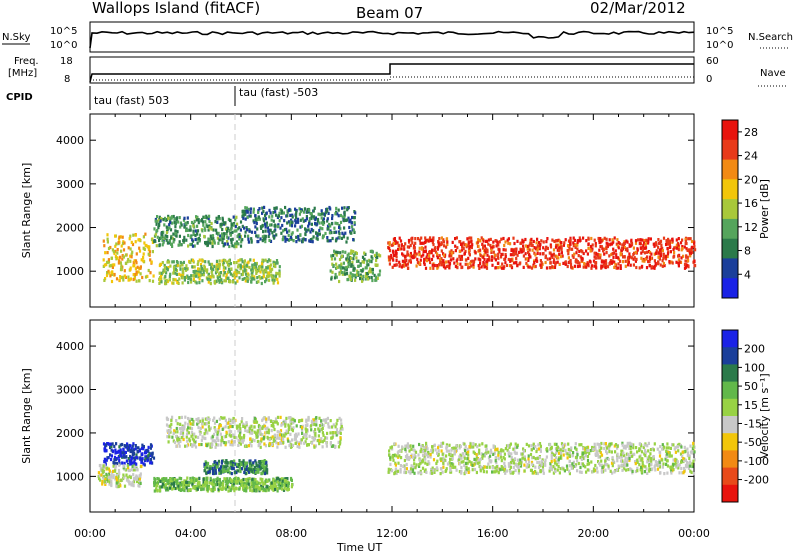 The image size is (800, 554). Describe the element at coordinates (131, 100) in the screenshot. I see `cpid-segment-1: tau (fast) 503` at that location.